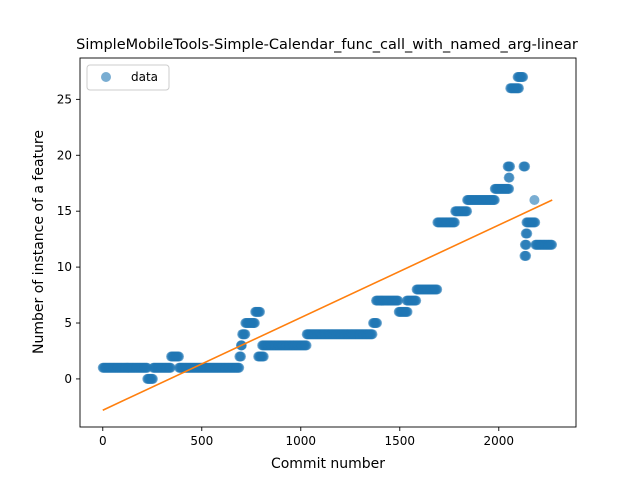  What do you see at coordinates (64, 99) in the screenshot?
I see `y-tick-label-5: 25` at bounding box center [64, 99].